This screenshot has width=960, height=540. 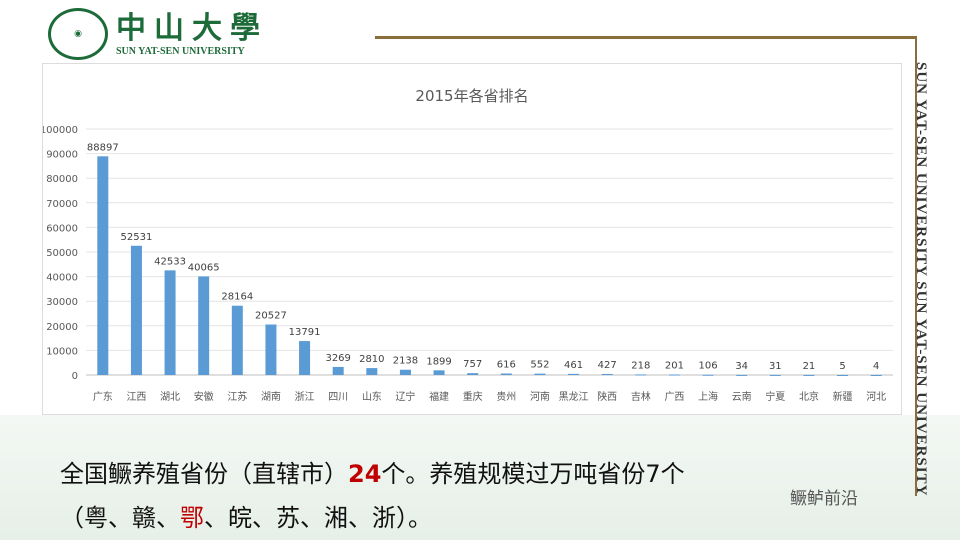 What do you see at coordinates (62, 253) in the screenshot?
I see `y-tick-label: 50000` at bounding box center [62, 253].